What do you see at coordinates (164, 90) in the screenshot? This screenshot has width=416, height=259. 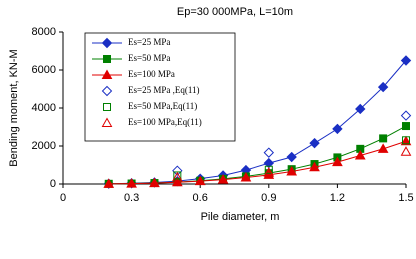 I see `legend-label: Es=25 MPa ,Eq(11)` at bounding box center [164, 90].